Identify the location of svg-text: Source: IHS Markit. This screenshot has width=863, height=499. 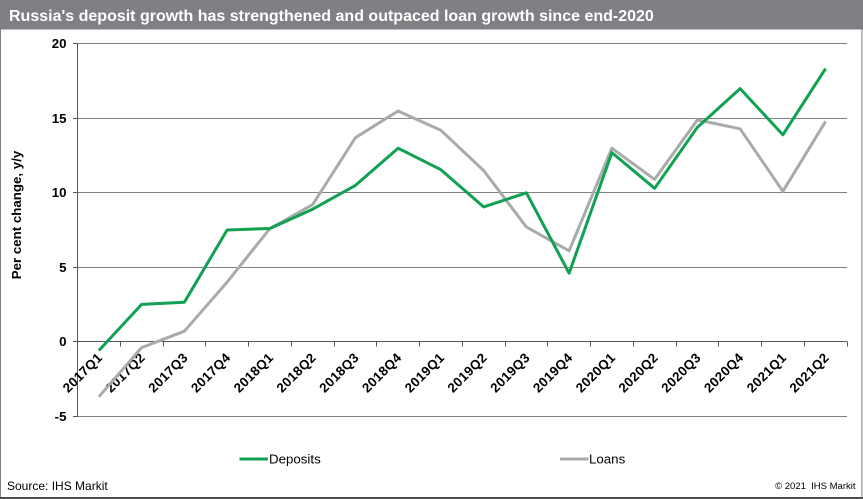
(57, 486).